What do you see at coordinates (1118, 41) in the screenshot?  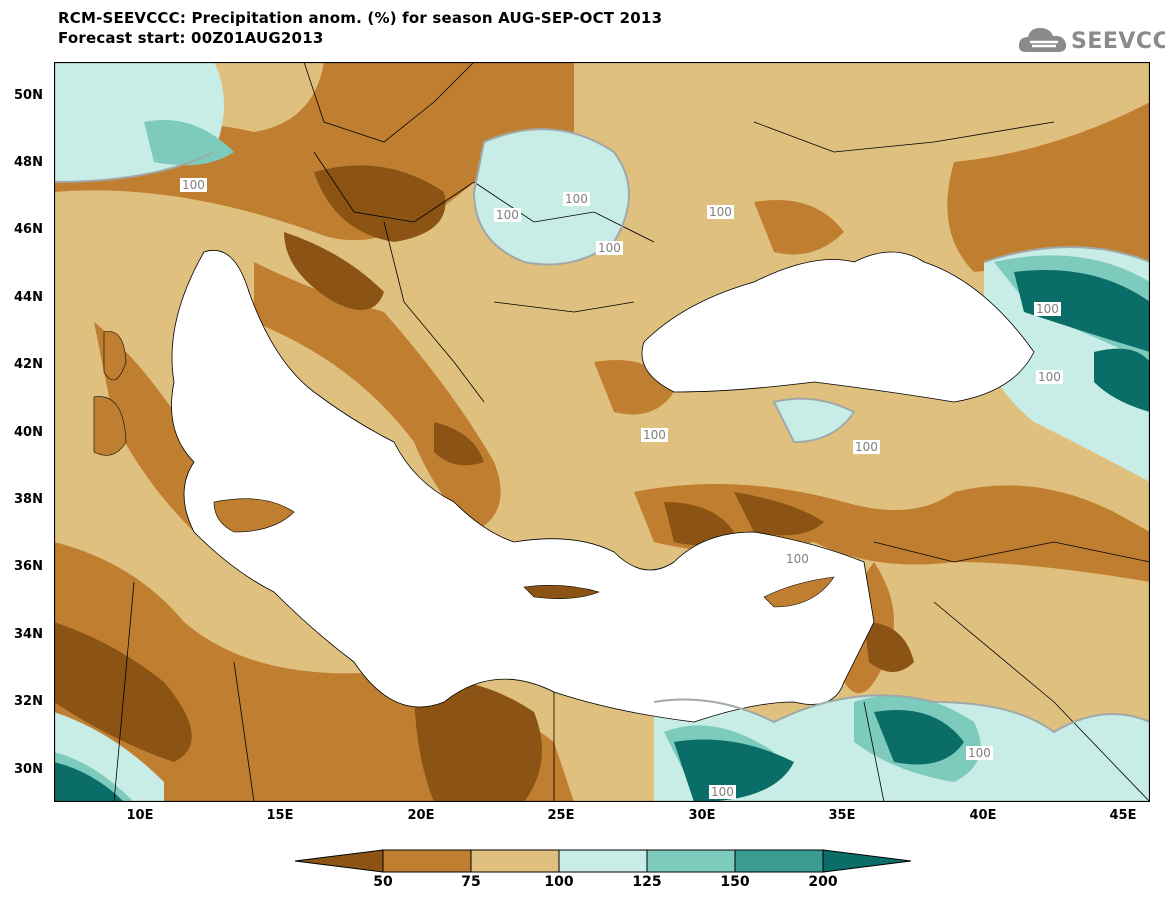 I see `logo-text: SEEVCCC` at bounding box center [1118, 41].